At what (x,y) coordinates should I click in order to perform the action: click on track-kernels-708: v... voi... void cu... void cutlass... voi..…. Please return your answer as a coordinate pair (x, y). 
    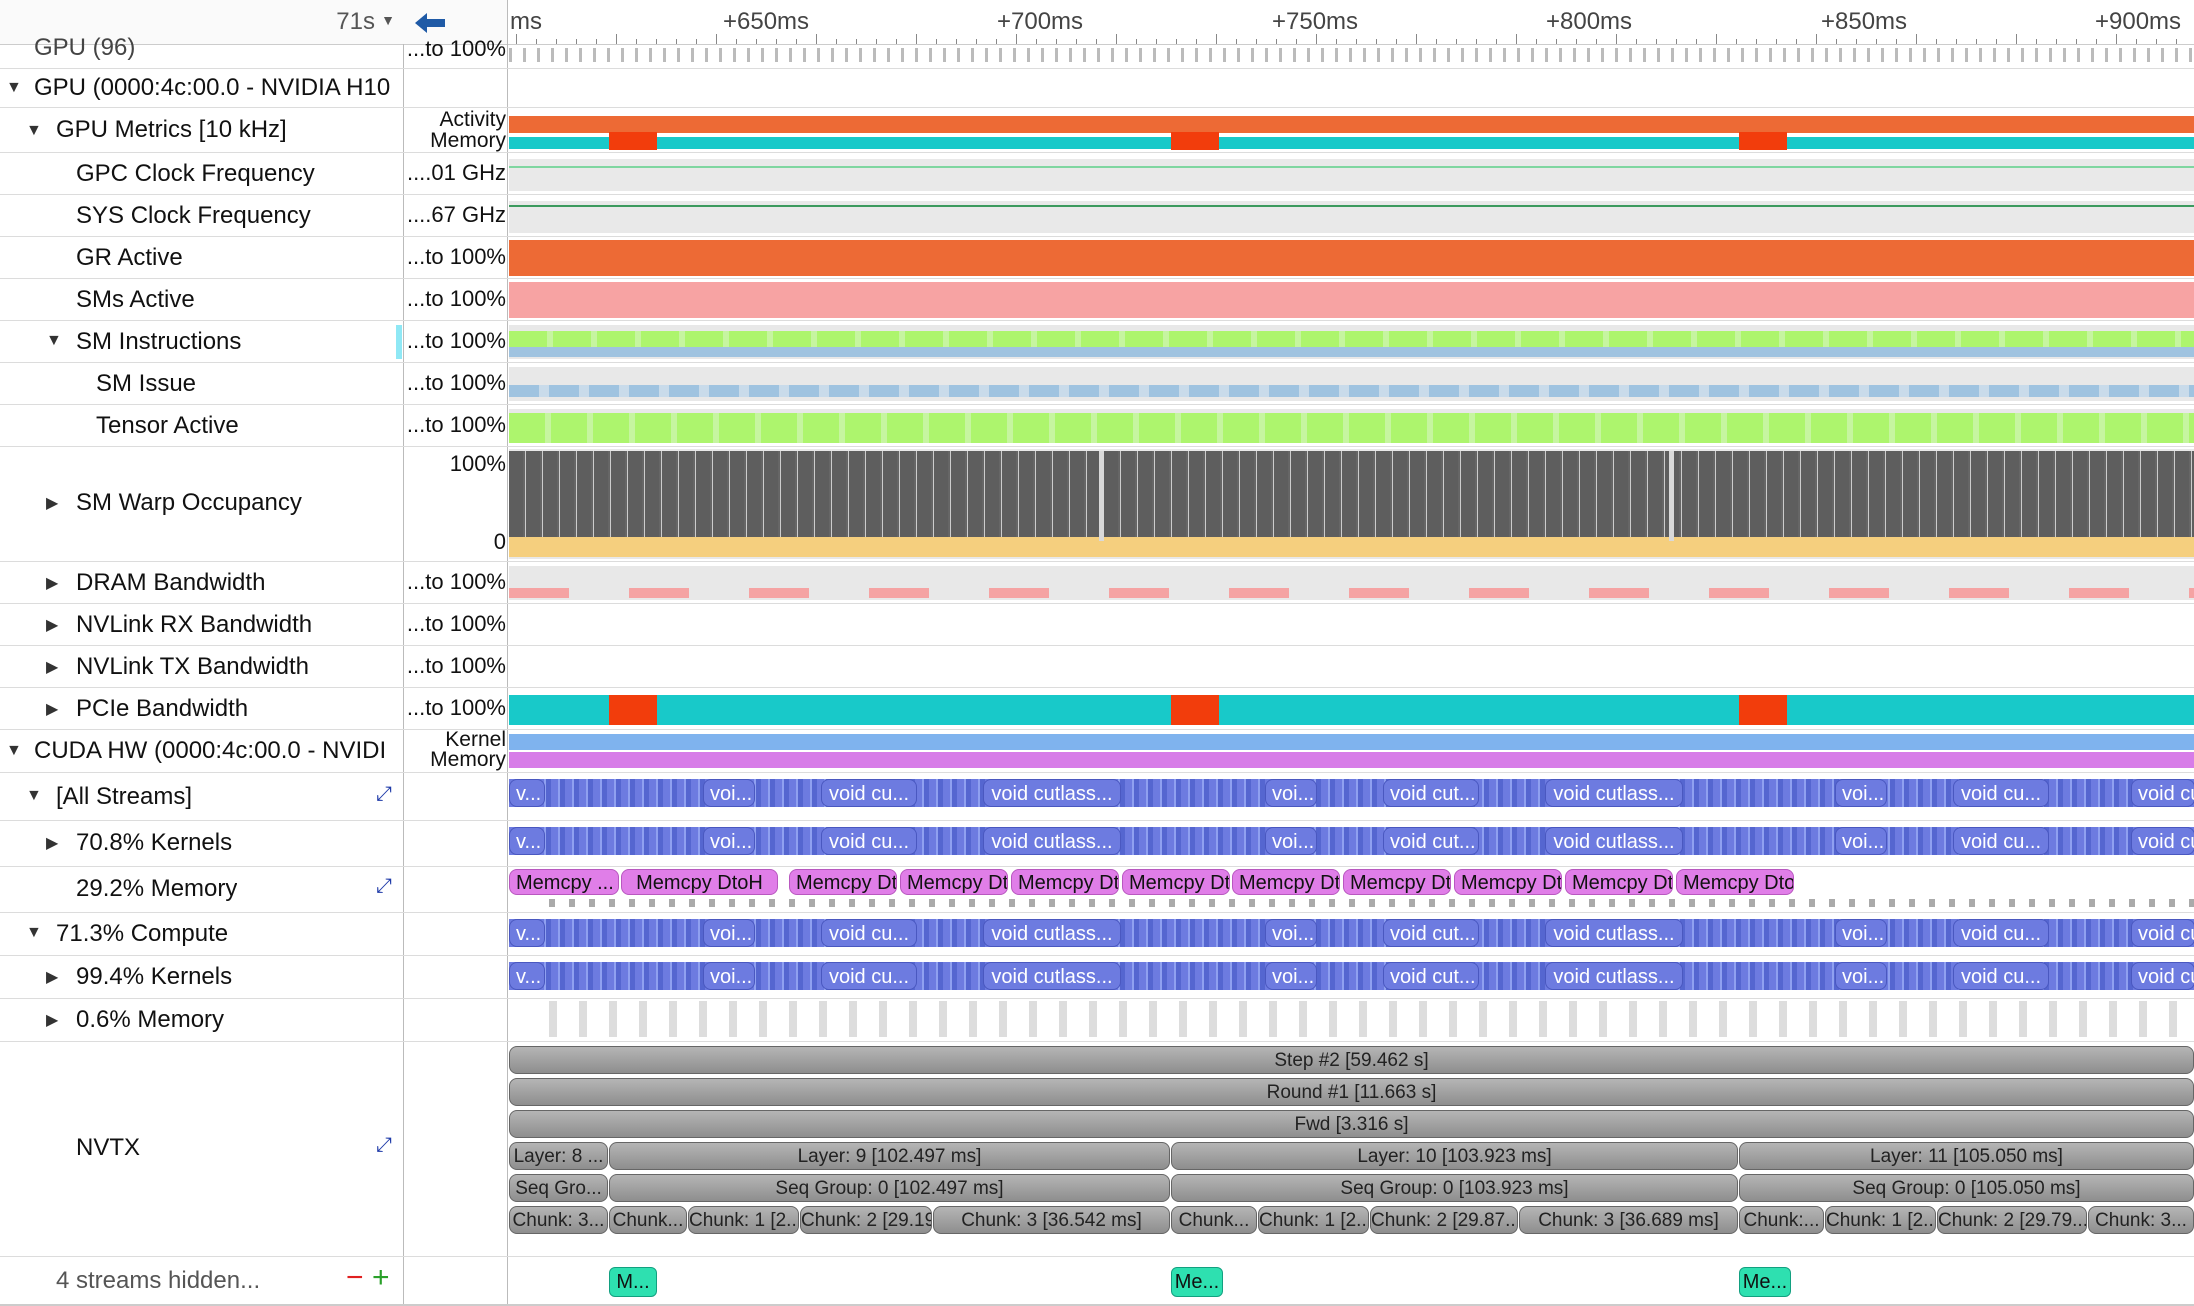
    Looking at the image, I should click on (1351, 843).